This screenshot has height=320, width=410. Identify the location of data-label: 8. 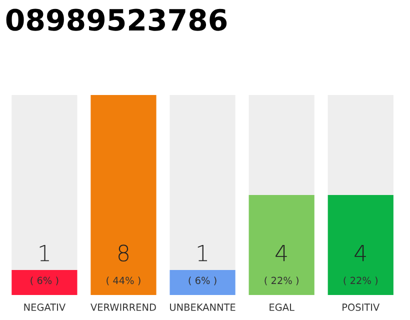
(123, 253).